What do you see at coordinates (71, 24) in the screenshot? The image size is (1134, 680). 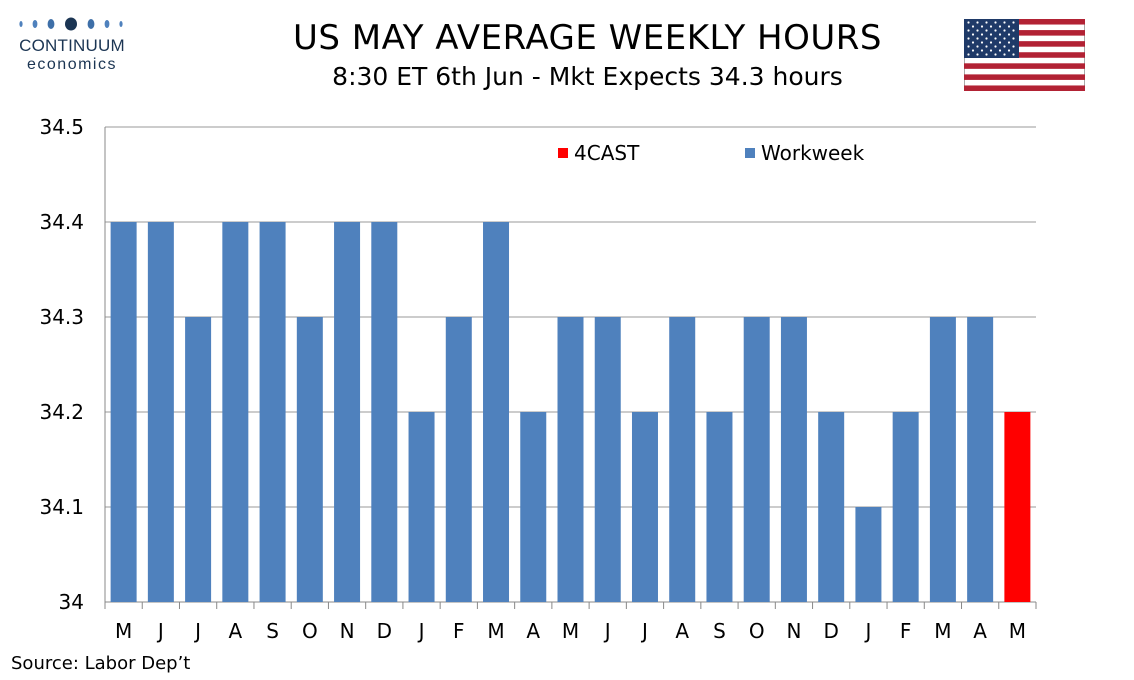 I see `logo-dots-icon` at bounding box center [71, 24].